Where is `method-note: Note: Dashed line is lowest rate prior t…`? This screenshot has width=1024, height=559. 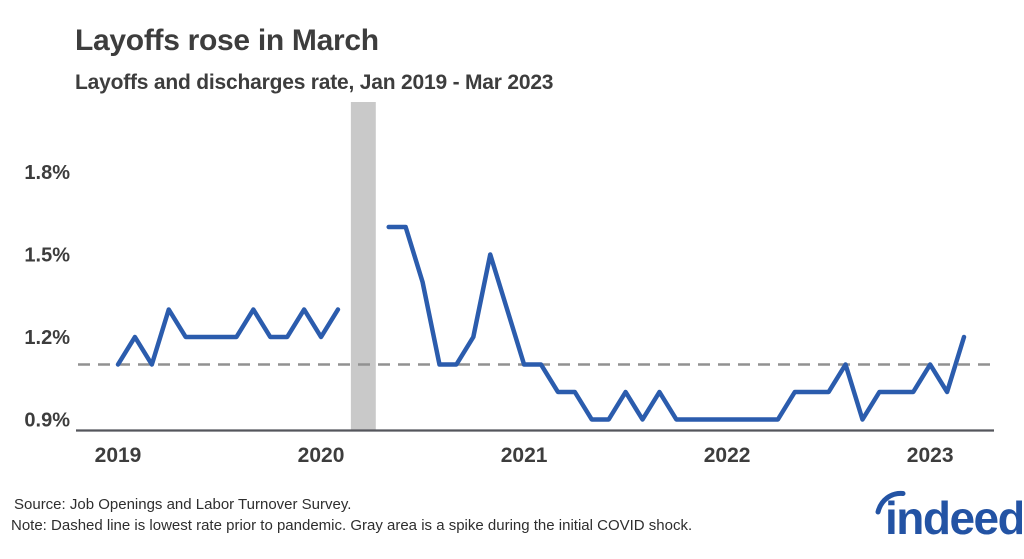 method-note: Note: Dashed line is lowest rate prior t… is located at coordinates (352, 525).